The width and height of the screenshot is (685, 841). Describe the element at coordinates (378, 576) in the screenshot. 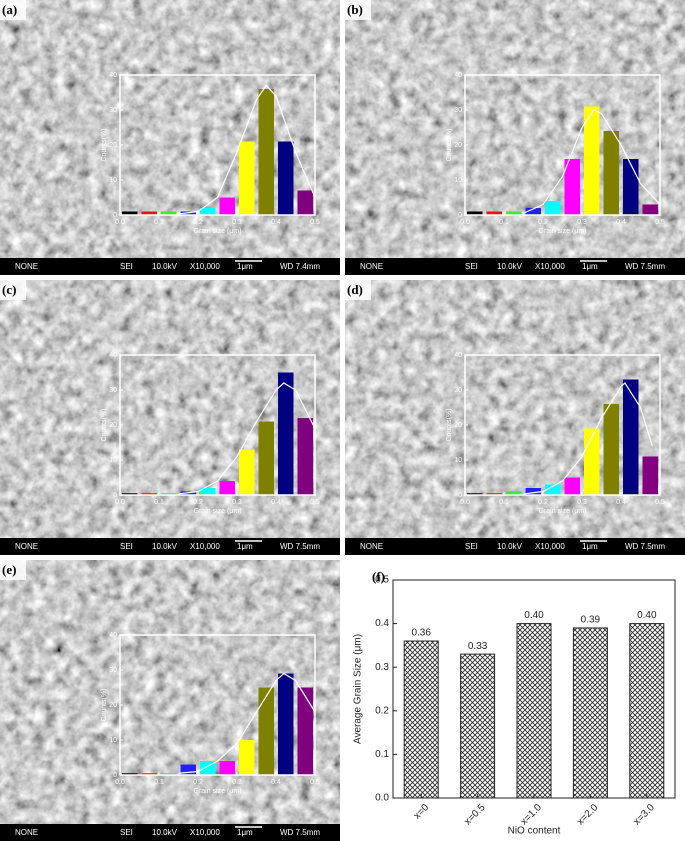

I see `panel-label: (f)` at that location.